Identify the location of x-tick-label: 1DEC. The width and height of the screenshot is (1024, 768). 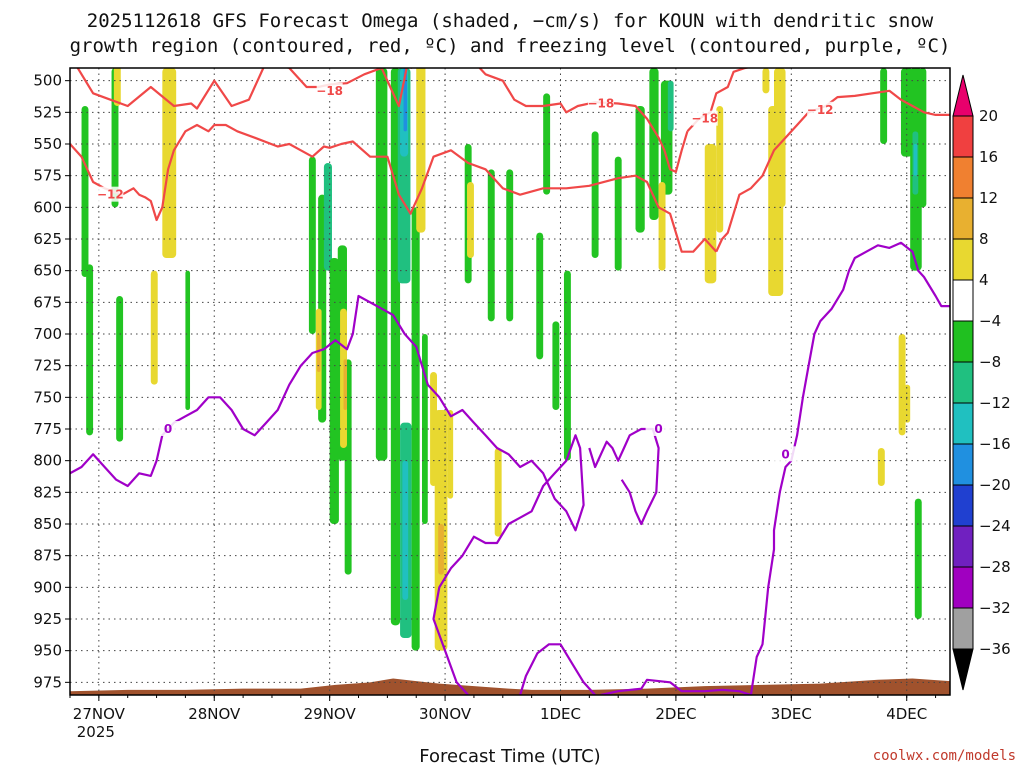
(560, 714).